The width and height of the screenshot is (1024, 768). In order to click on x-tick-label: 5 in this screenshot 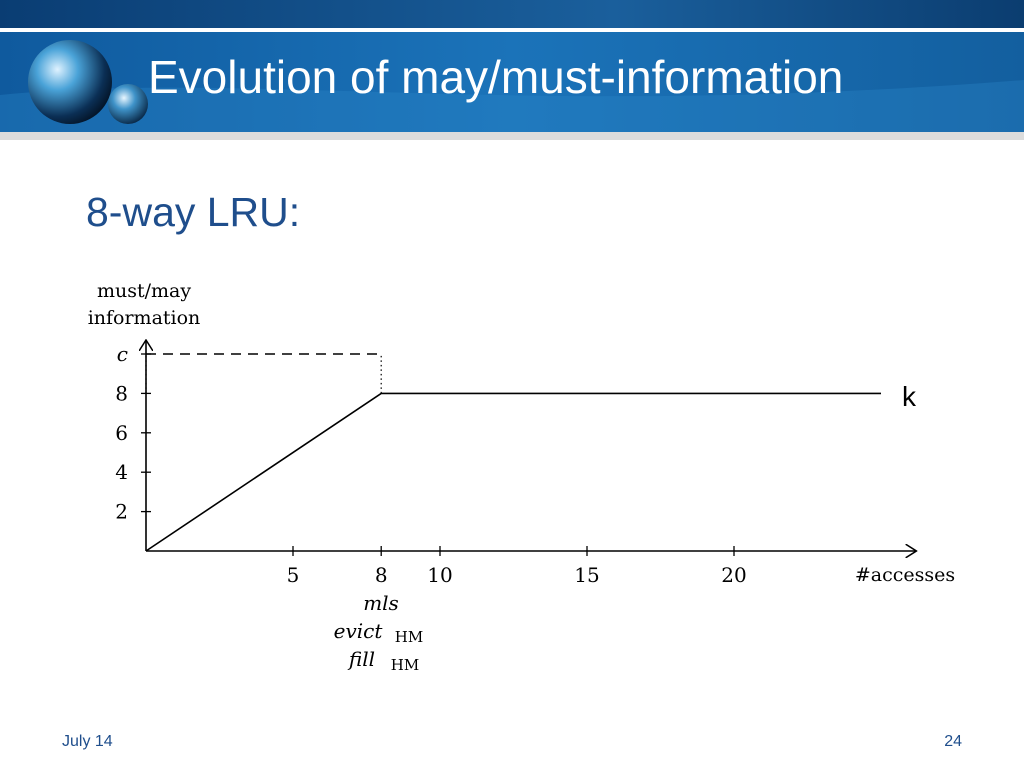, I will do `click(293, 575)`.